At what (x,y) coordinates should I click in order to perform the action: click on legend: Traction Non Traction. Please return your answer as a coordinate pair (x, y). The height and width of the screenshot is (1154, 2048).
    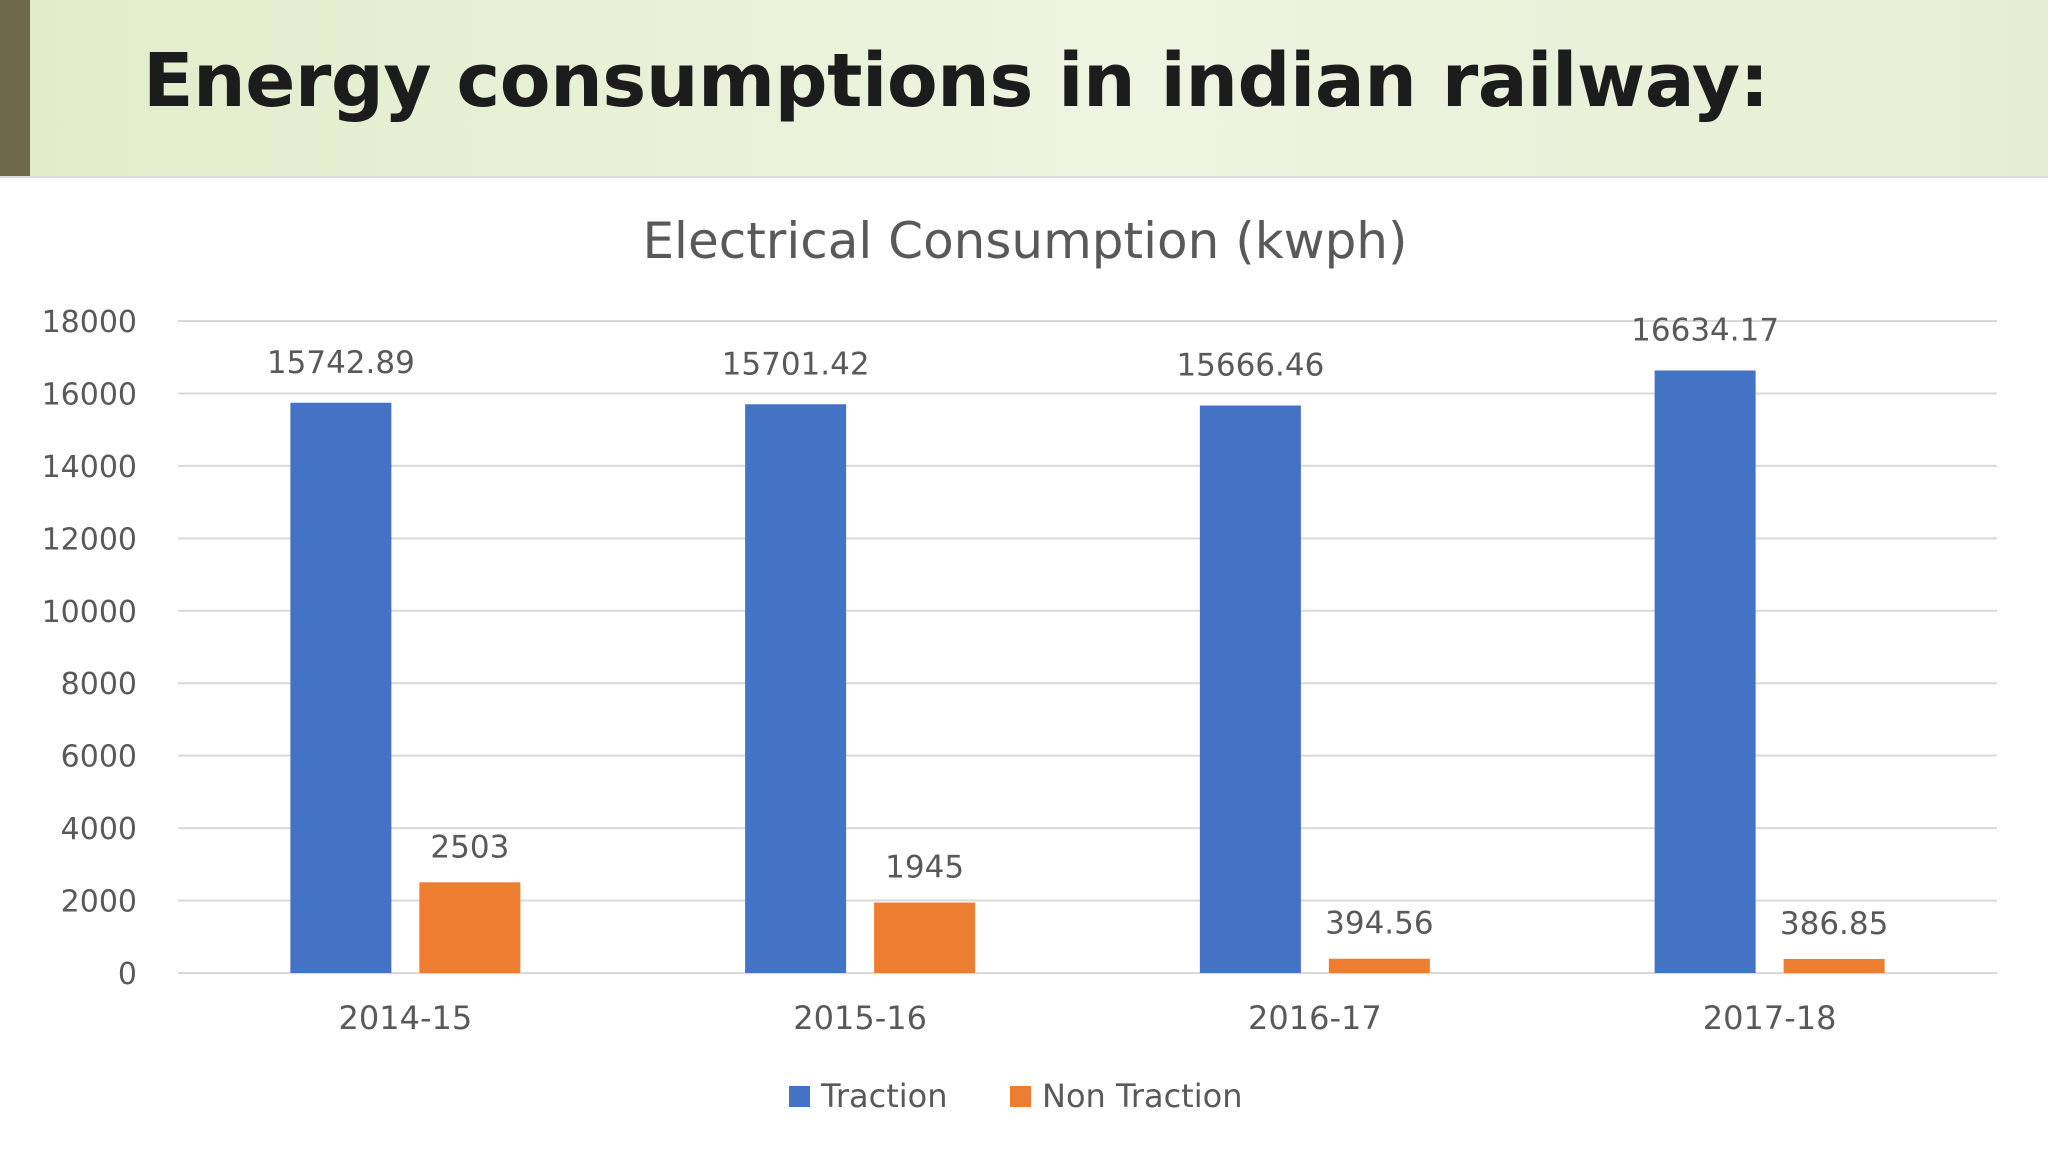
    Looking at the image, I should click on (1015, 1096).